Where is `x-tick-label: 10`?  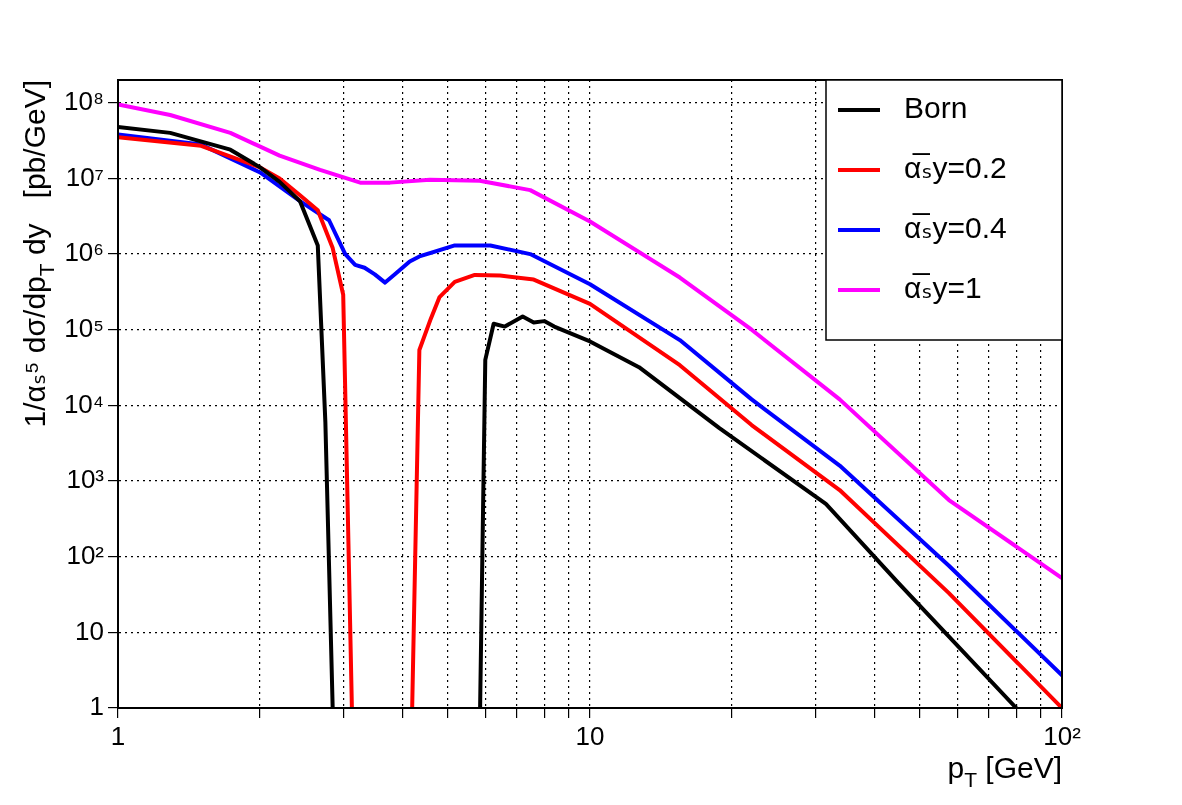
x-tick-label: 10 is located at coordinates (590, 735).